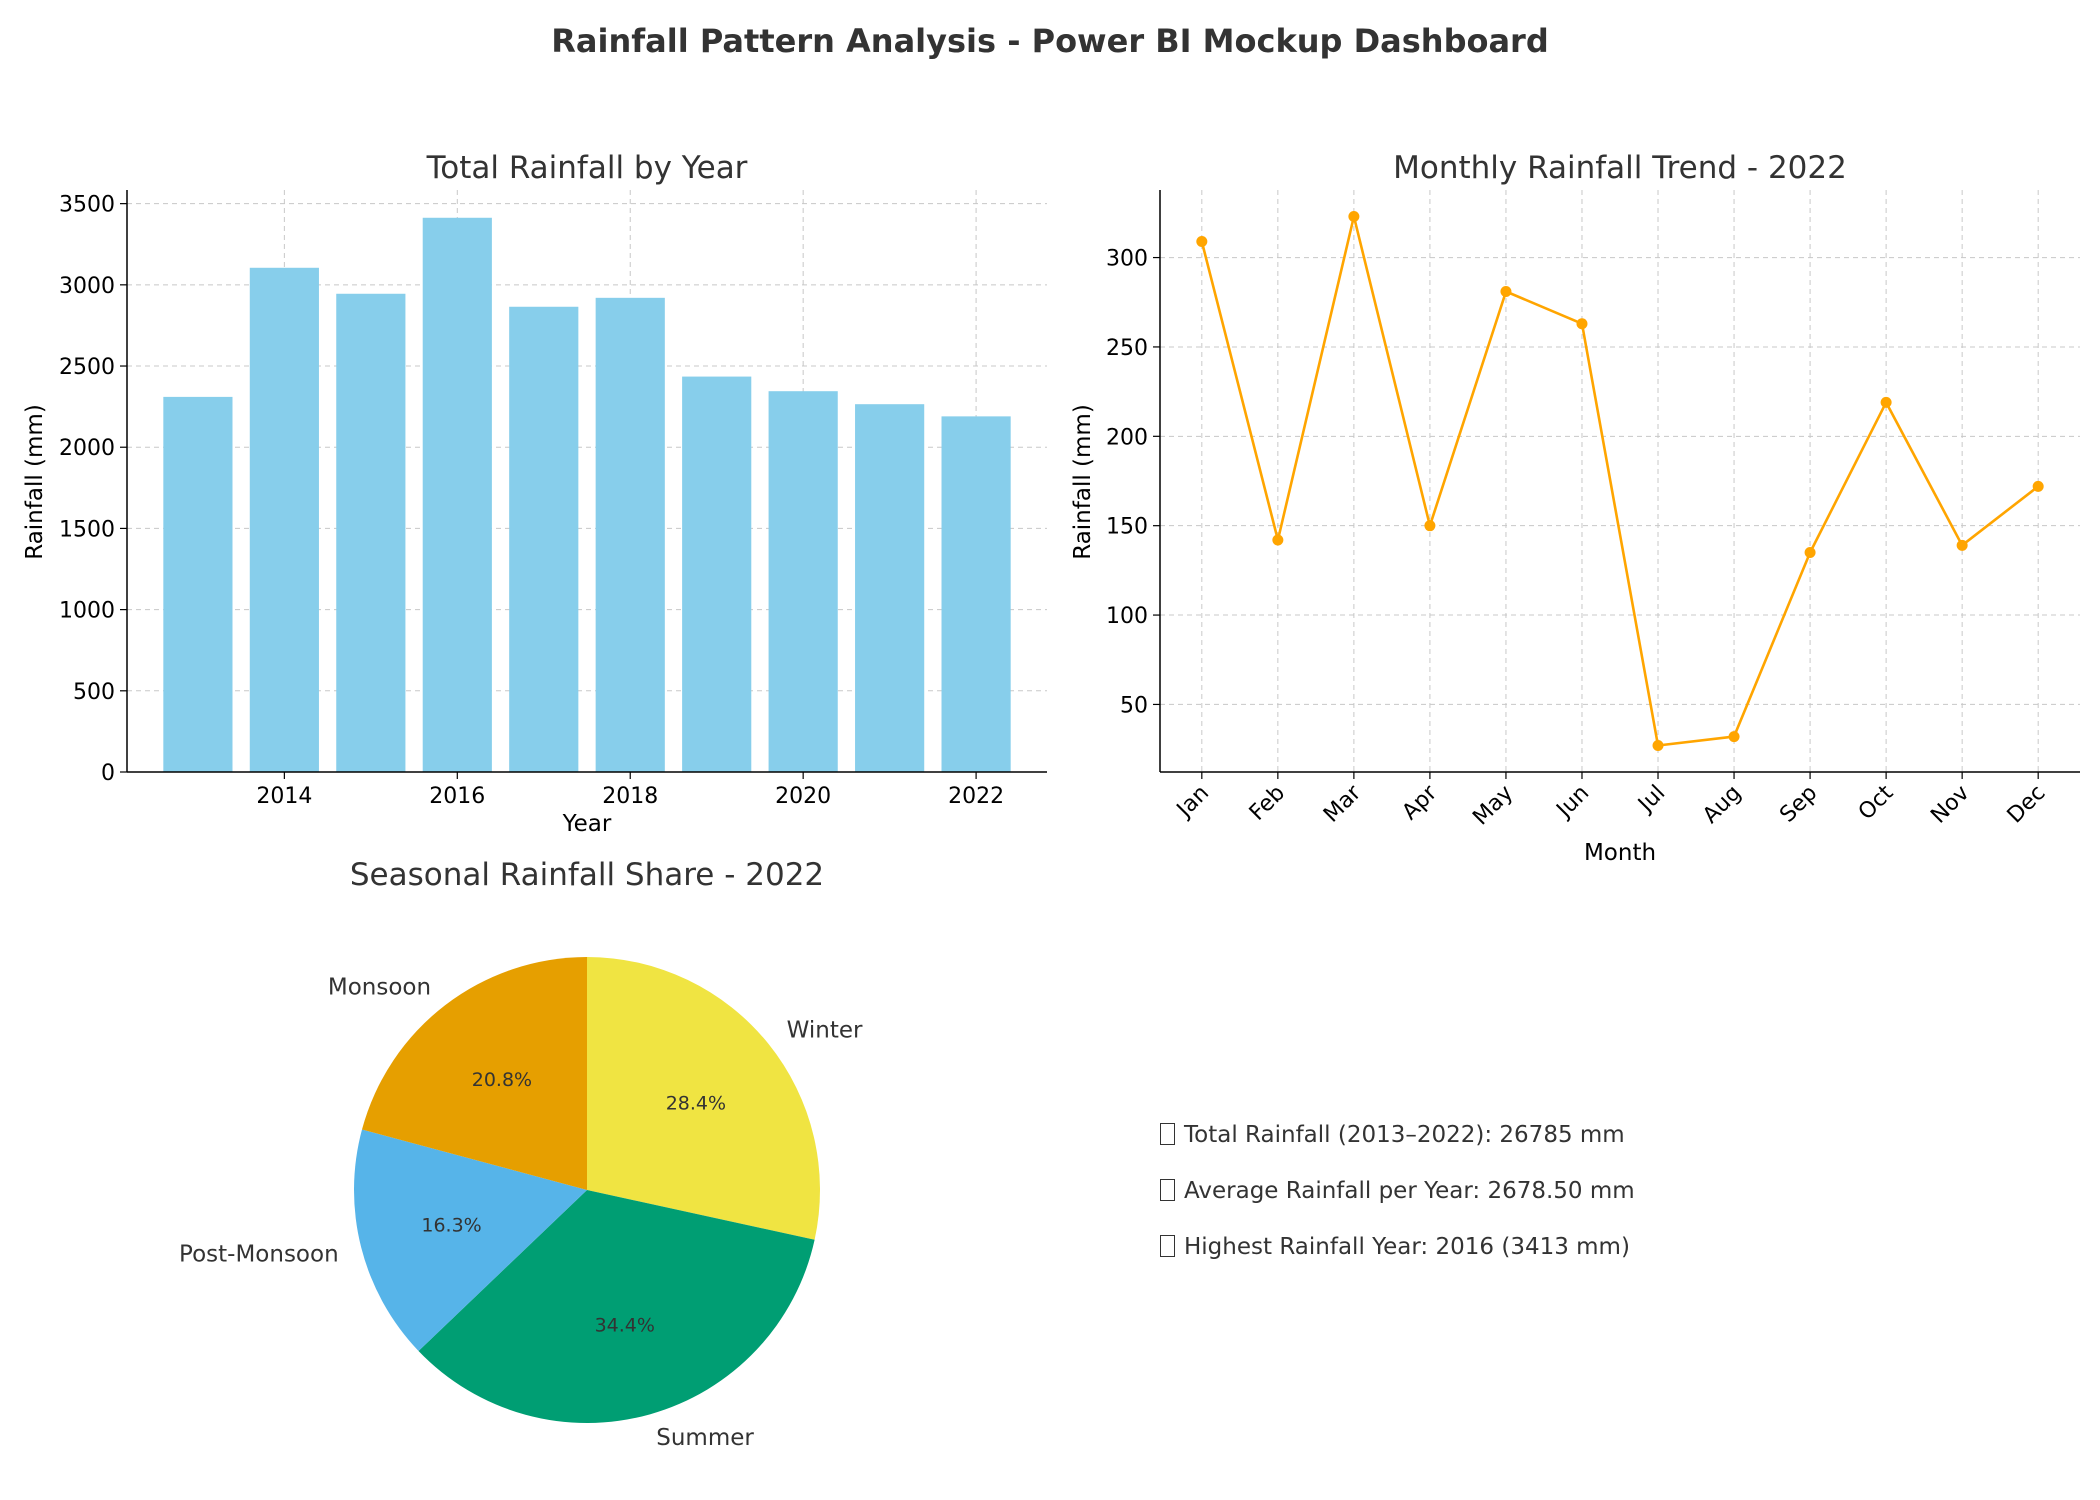 The height and width of the screenshot is (1500, 2100). Describe the element at coordinates (1493, 806) in the screenshot. I see `line-xtick-label-May: May` at that location.